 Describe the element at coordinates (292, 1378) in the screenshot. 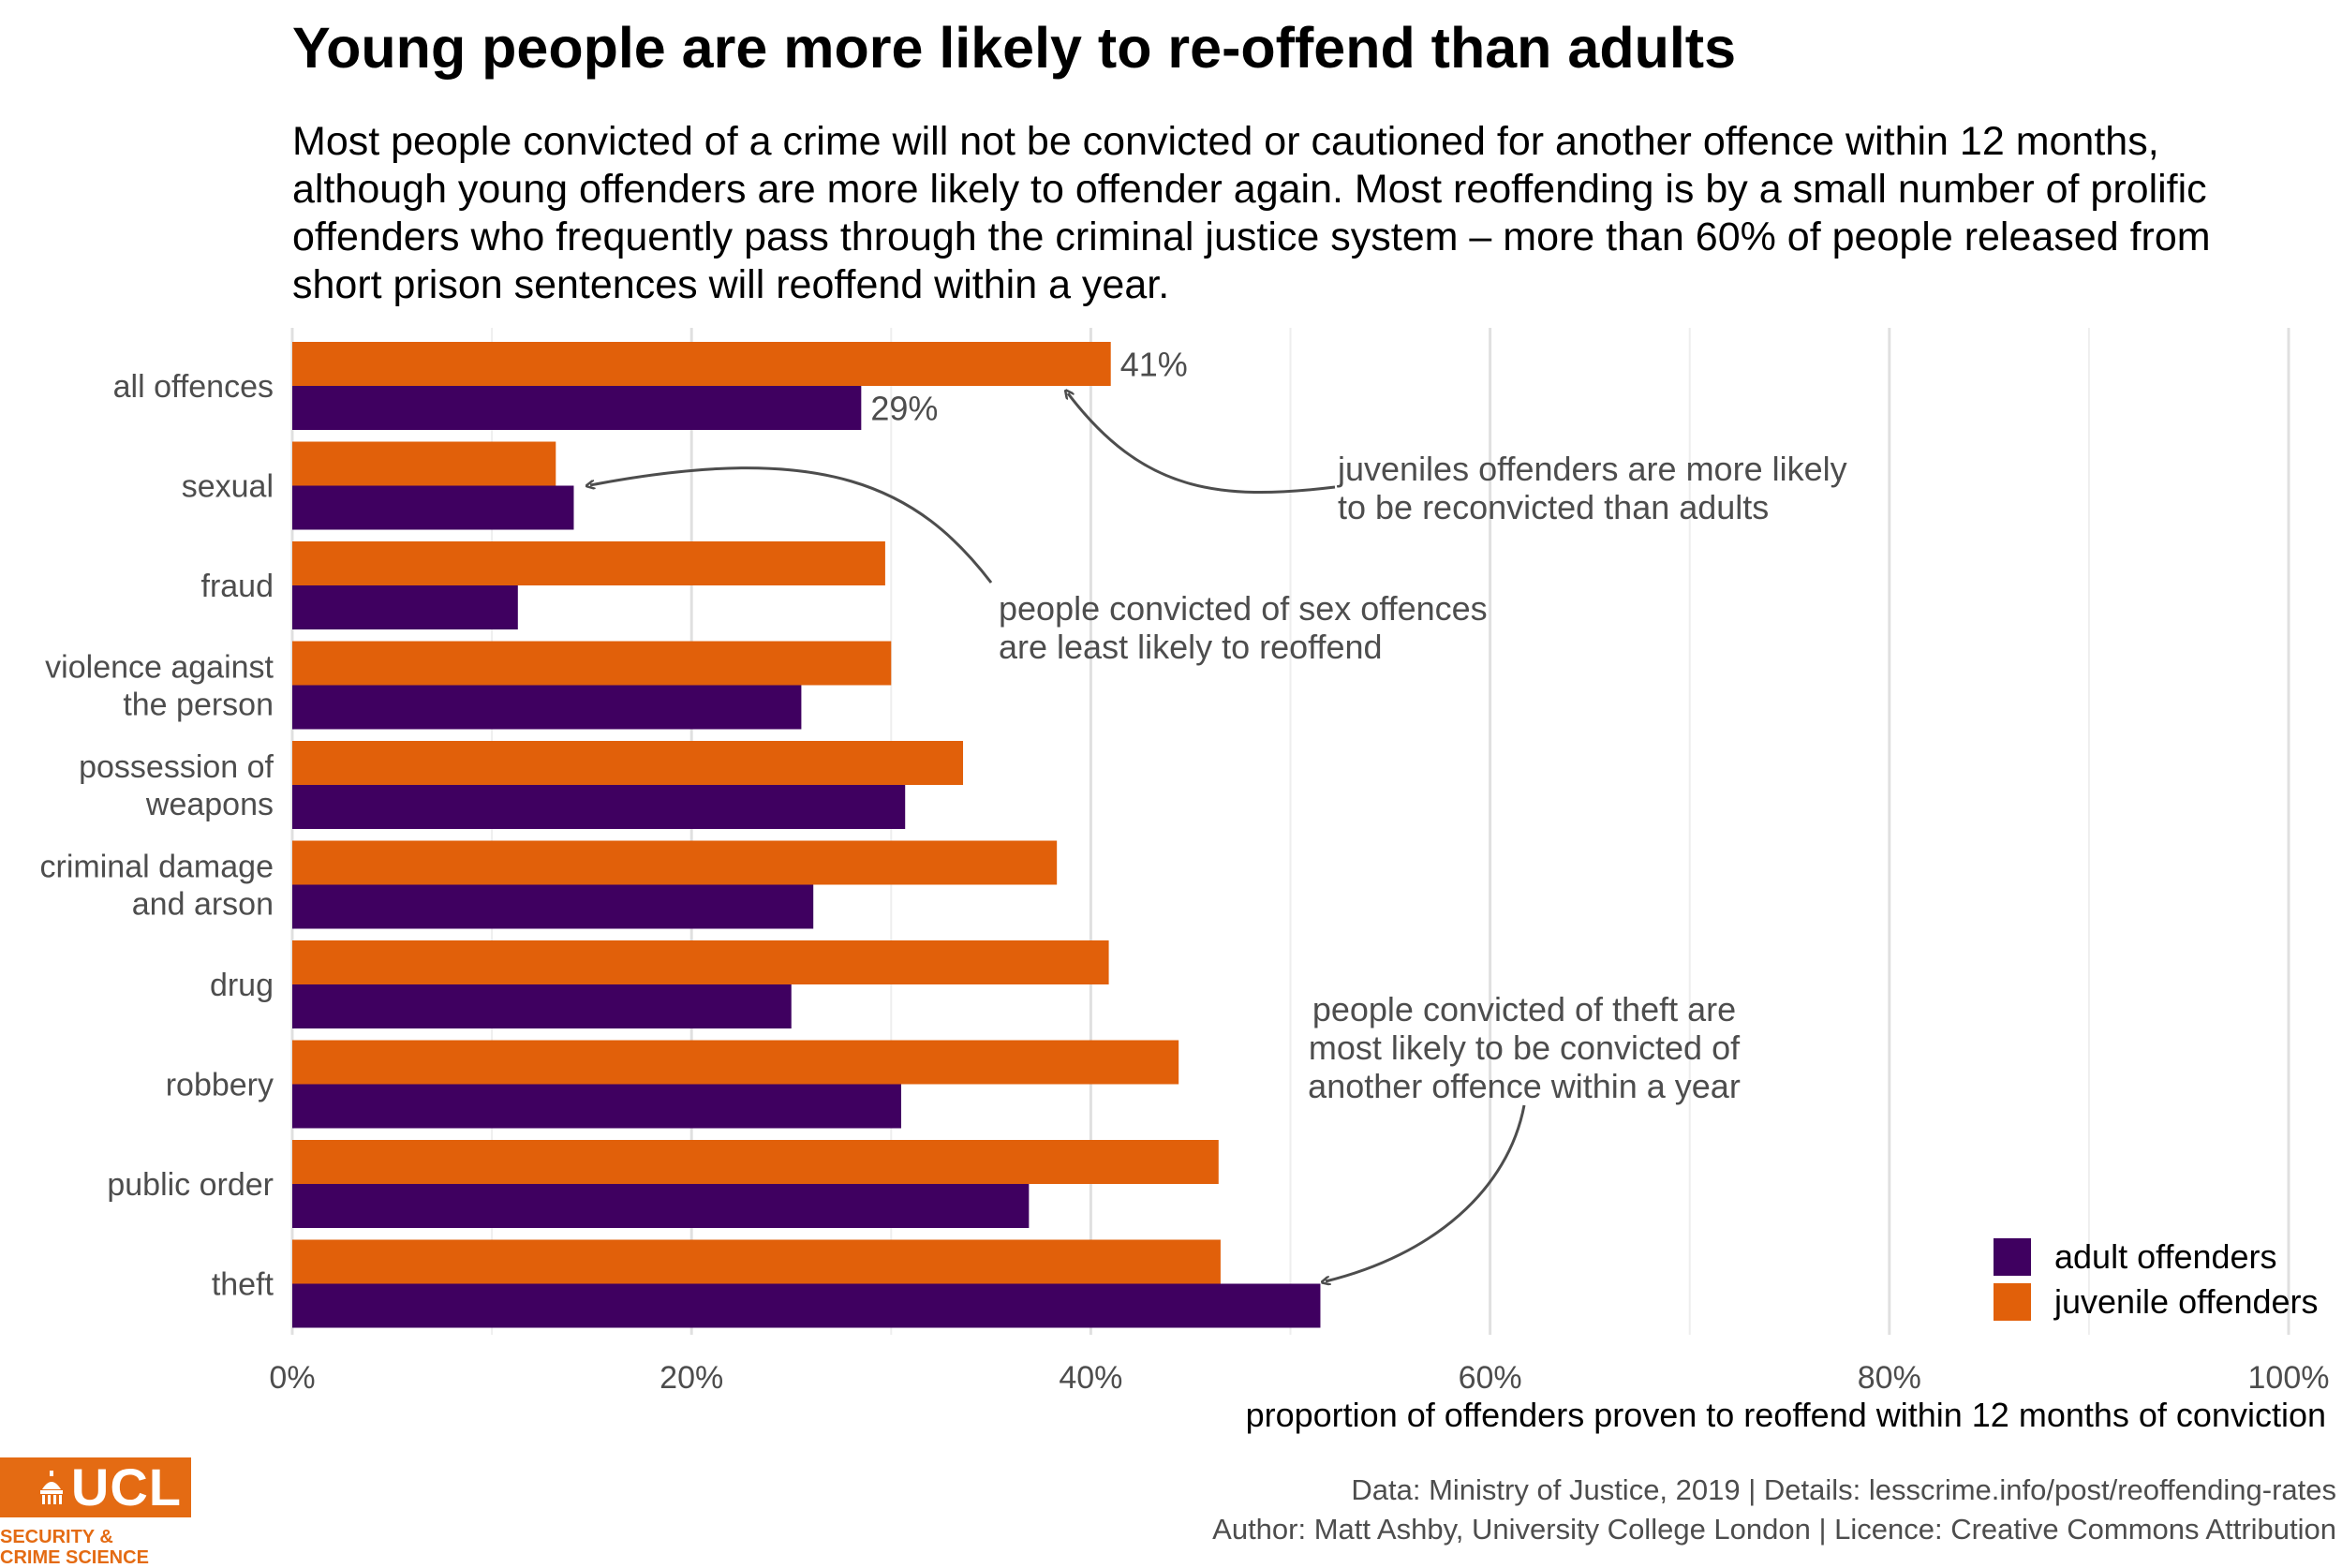

I see `x-tick-label: 0%` at that location.